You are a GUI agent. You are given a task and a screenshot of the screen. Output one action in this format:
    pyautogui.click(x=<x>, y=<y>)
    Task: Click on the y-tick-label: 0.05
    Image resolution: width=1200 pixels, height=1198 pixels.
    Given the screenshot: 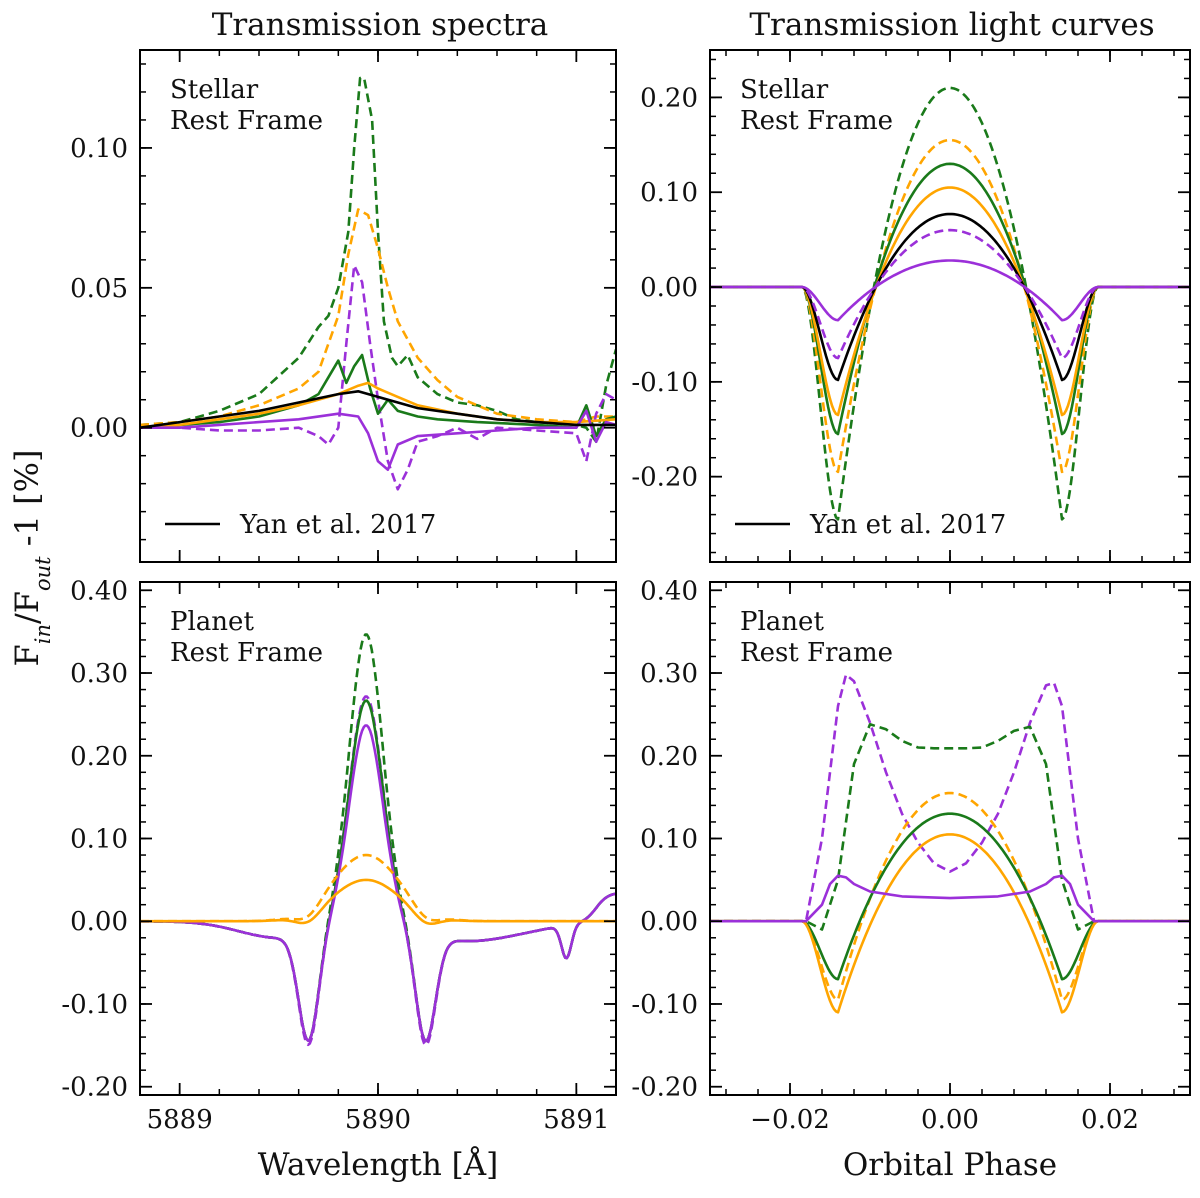 What is the action you would take?
    pyautogui.click(x=99, y=289)
    